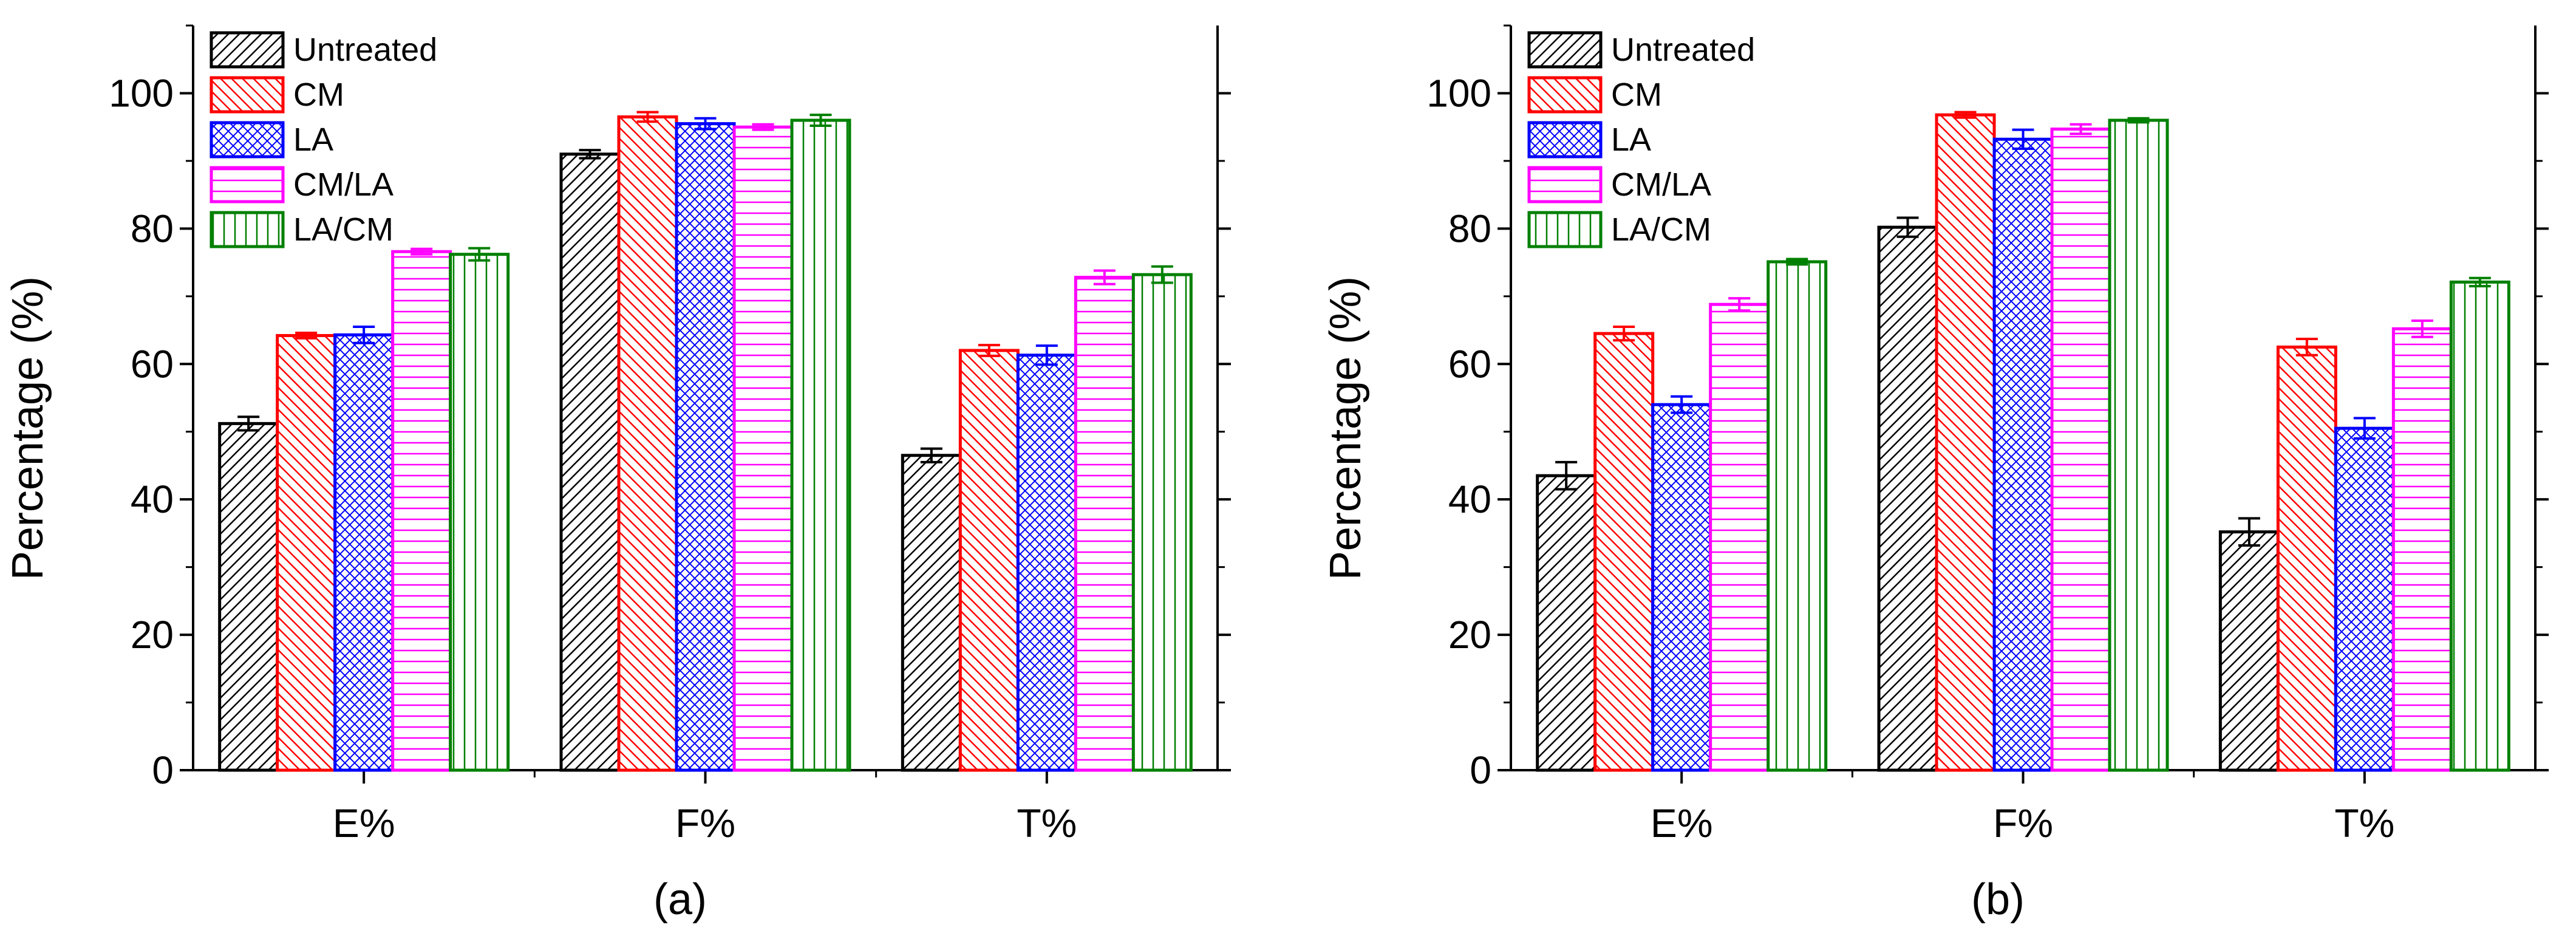 This screenshot has height=936, width=2576. I want to click on panel-caption: (a), so click(680, 899).